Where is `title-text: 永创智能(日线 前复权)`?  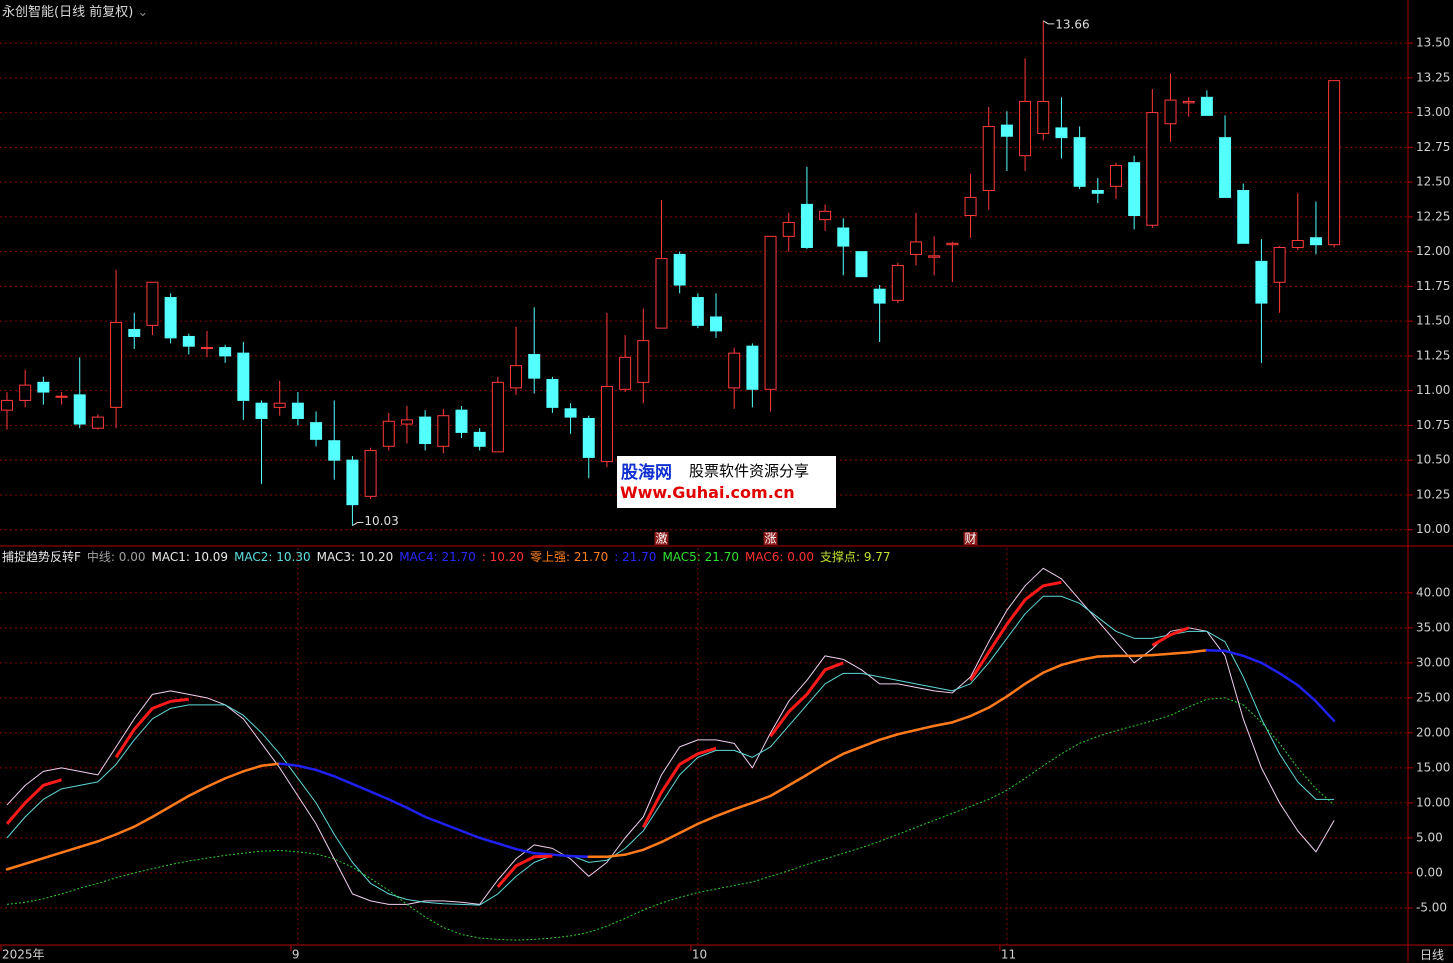
title-text: 永创智能(日线 前复权) is located at coordinates (68, 12).